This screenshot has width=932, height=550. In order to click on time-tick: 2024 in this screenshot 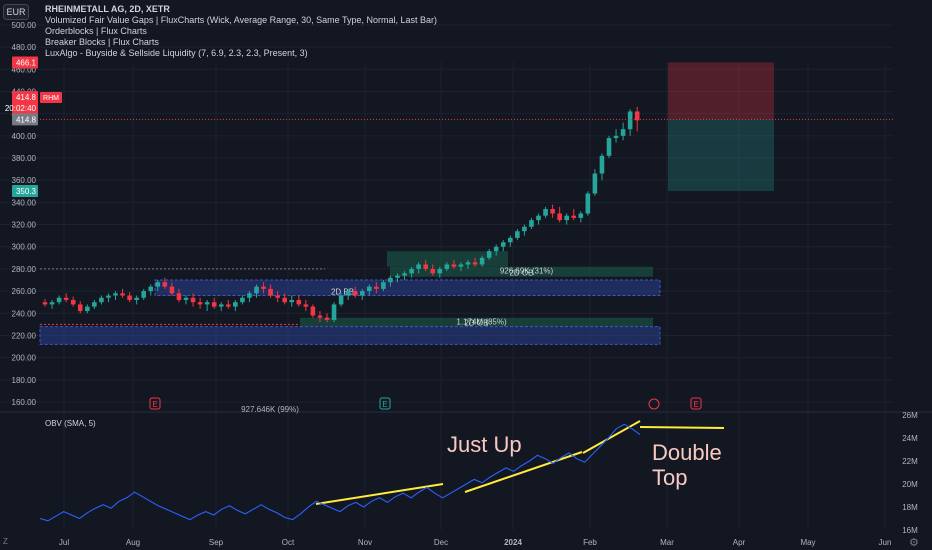, I will do `click(513, 542)`.